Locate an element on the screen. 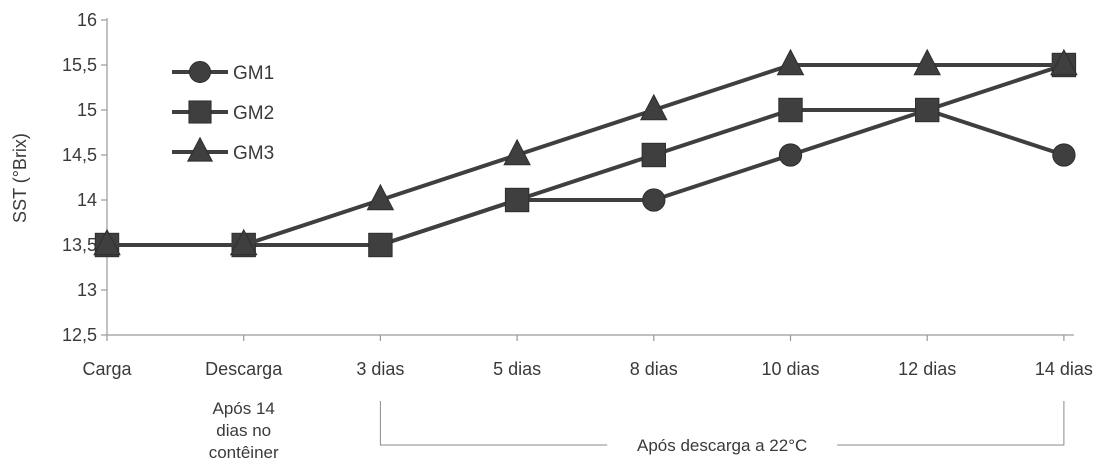  y-tick-label: 14 is located at coordinates (87, 200).